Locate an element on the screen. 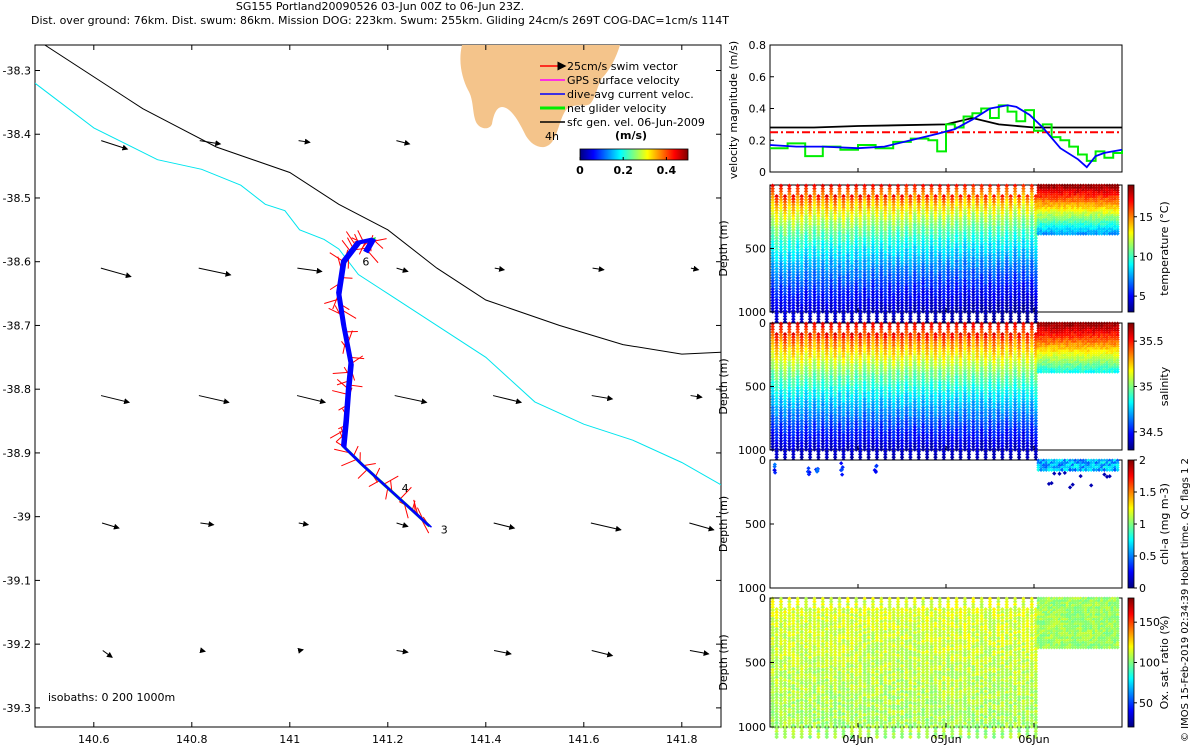  profile-colorbar-tick-label: 15 is located at coordinates (1146, 217).